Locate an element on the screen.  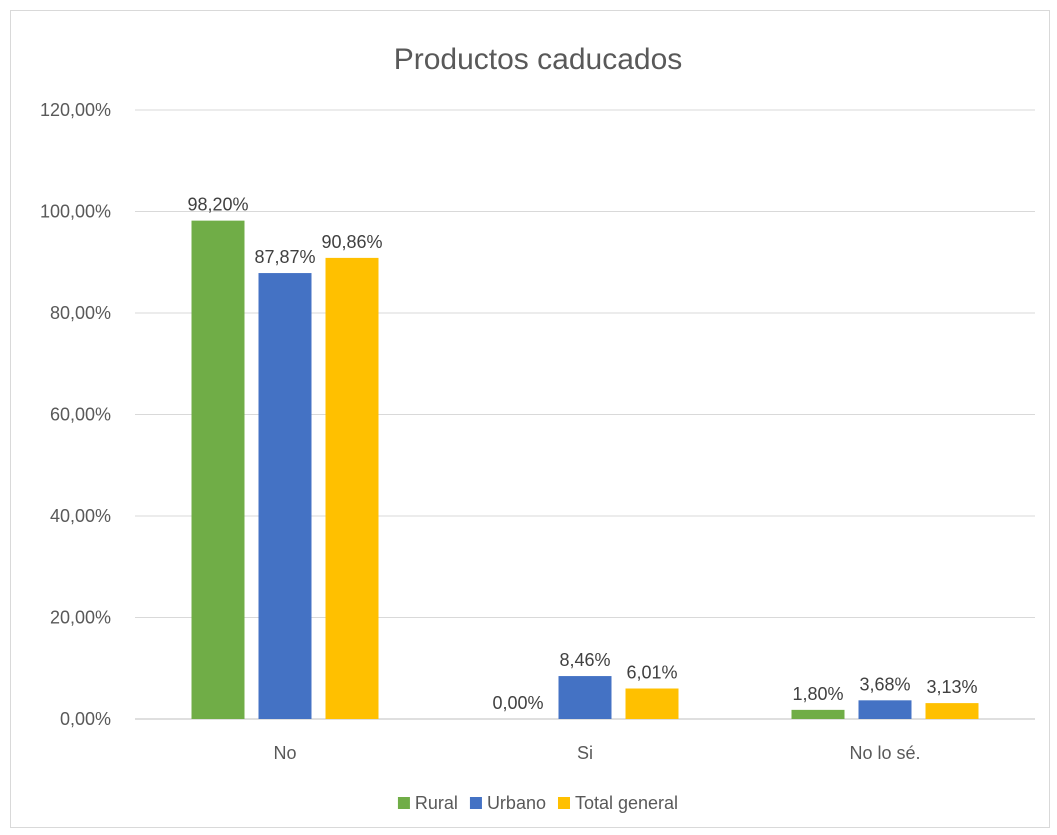
legend-label: Rural is located at coordinates (436, 803).